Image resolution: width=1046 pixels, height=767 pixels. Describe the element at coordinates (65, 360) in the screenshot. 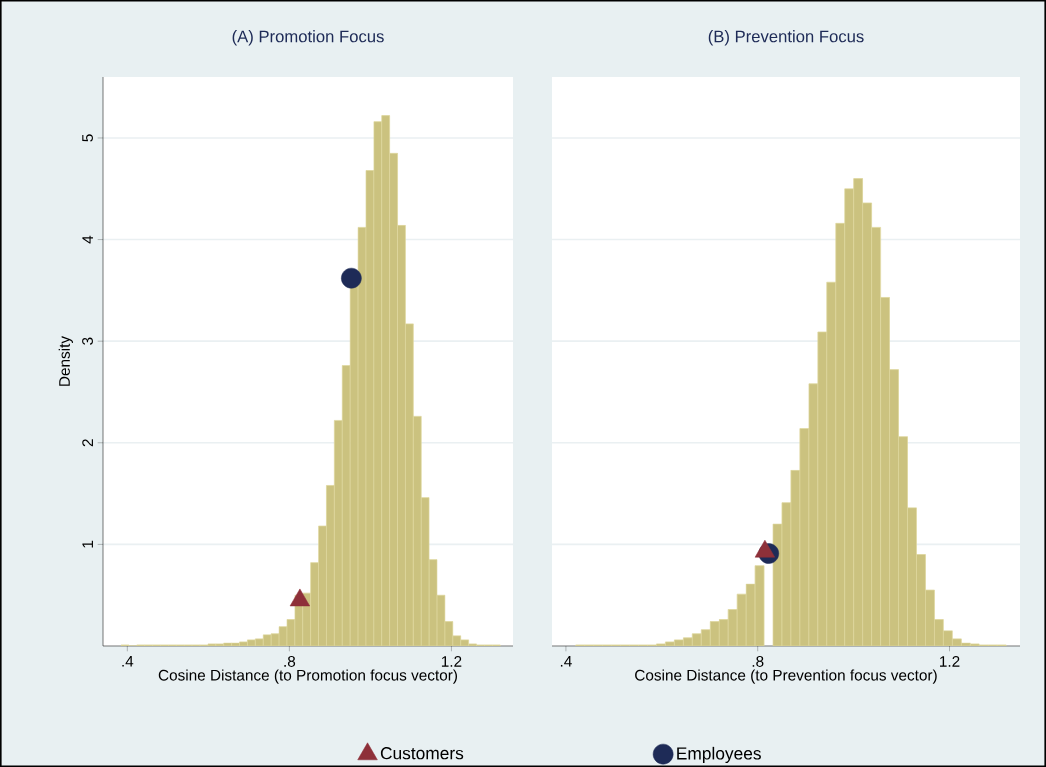

I see `y-axis-title: Density` at that location.